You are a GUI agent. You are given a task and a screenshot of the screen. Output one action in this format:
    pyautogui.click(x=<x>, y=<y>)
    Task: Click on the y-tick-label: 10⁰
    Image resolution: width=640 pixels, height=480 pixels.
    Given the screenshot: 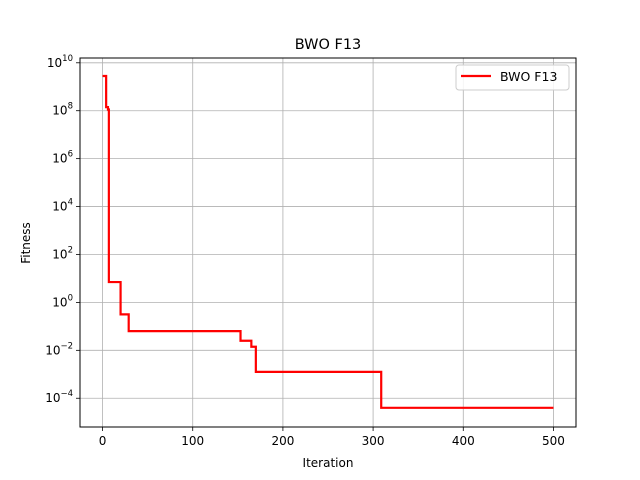 What is the action you would take?
    pyautogui.click(x=62, y=301)
    